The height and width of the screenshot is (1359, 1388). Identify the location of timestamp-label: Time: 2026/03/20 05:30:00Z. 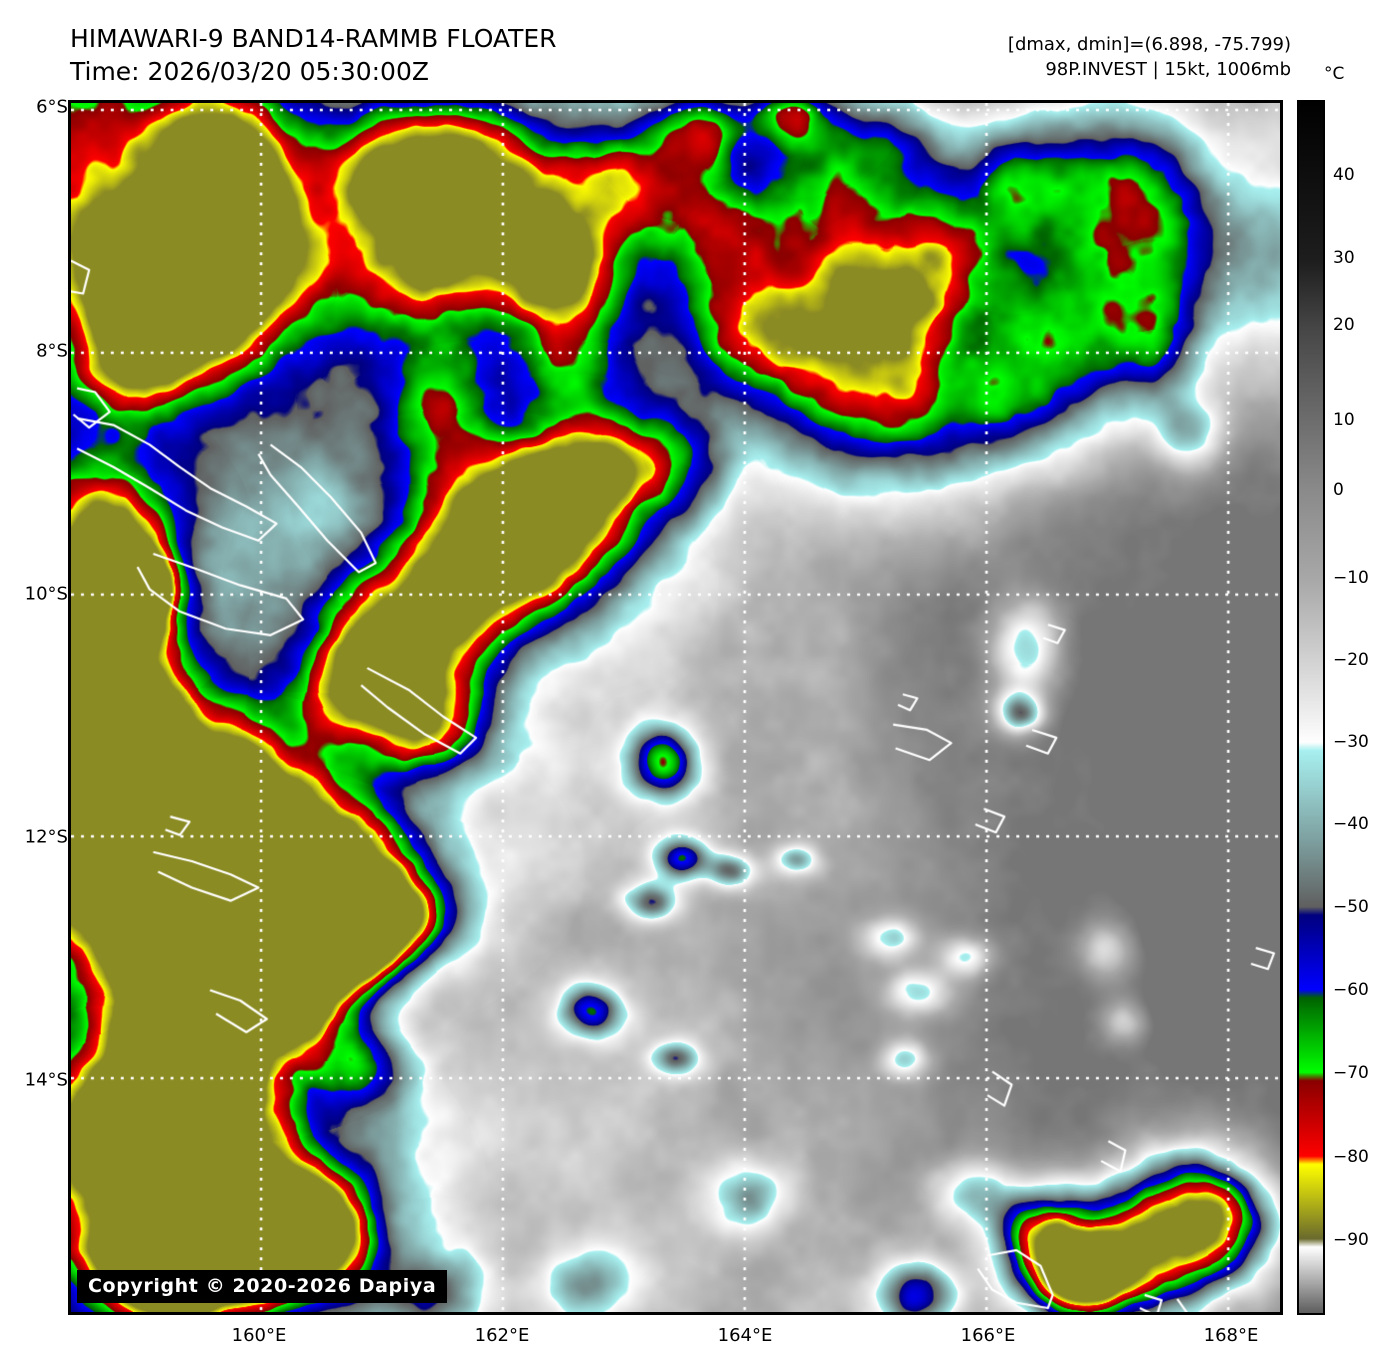
(249, 71).